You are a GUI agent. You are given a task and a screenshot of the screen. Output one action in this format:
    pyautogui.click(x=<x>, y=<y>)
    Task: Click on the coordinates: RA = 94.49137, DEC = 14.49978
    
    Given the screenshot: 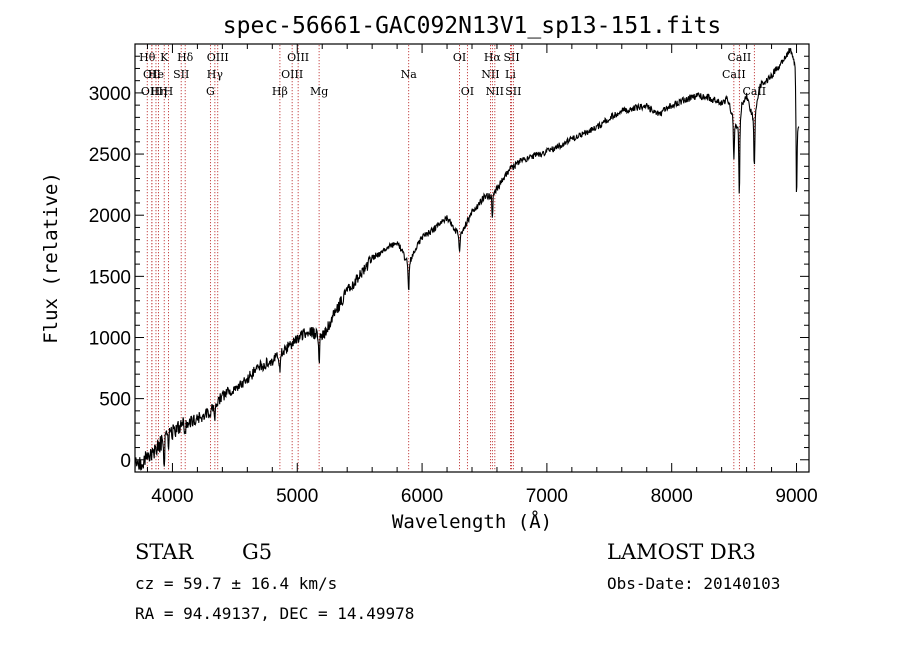 What is the action you would take?
    pyautogui.click(x=275, y=613)
    